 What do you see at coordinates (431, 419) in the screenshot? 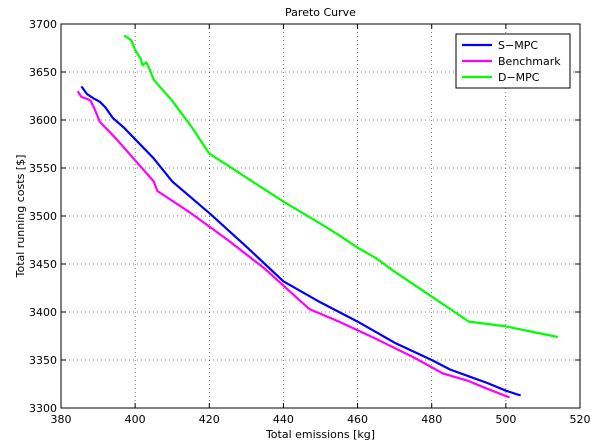
I see `x-tick-label: 480` at bounding box center [431, 419].